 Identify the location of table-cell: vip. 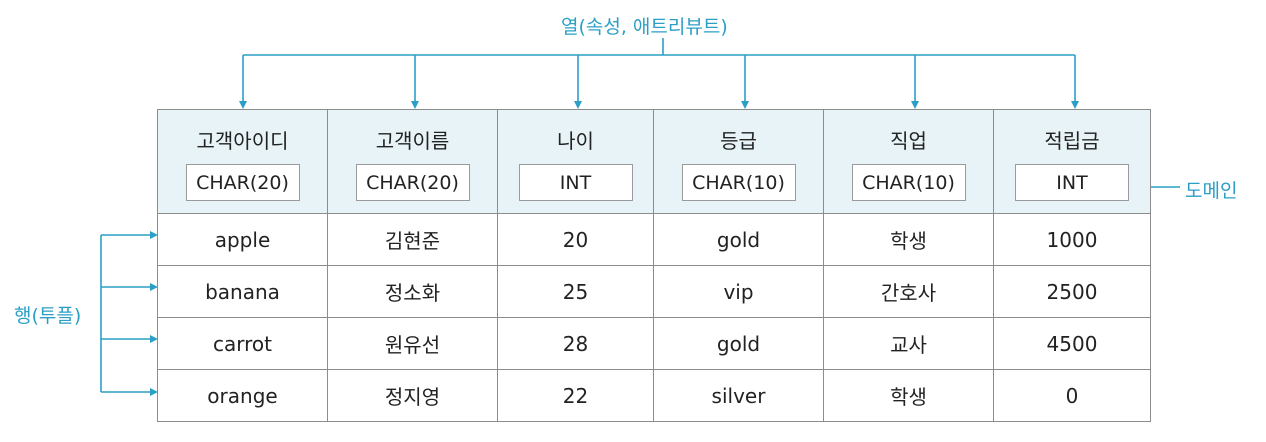
(738, 291).